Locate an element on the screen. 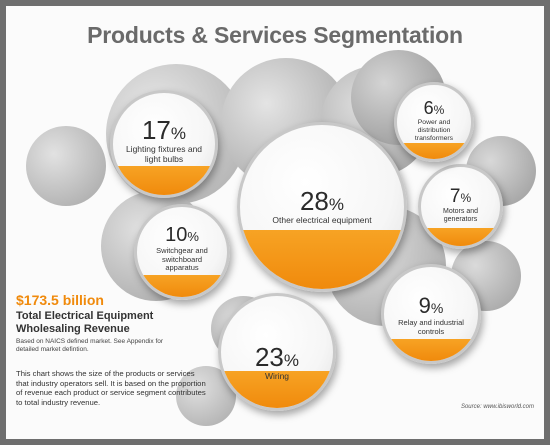 This screenshot has width=550, height=445. bubble-relay: 9% Relay and industrial controls is located at coordinates (431, 314).